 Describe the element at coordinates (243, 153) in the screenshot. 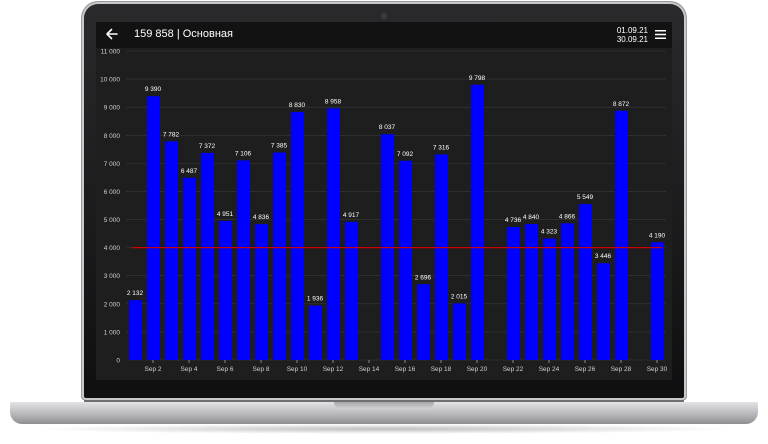

I see `bar-value-label: 7 106` at that location.